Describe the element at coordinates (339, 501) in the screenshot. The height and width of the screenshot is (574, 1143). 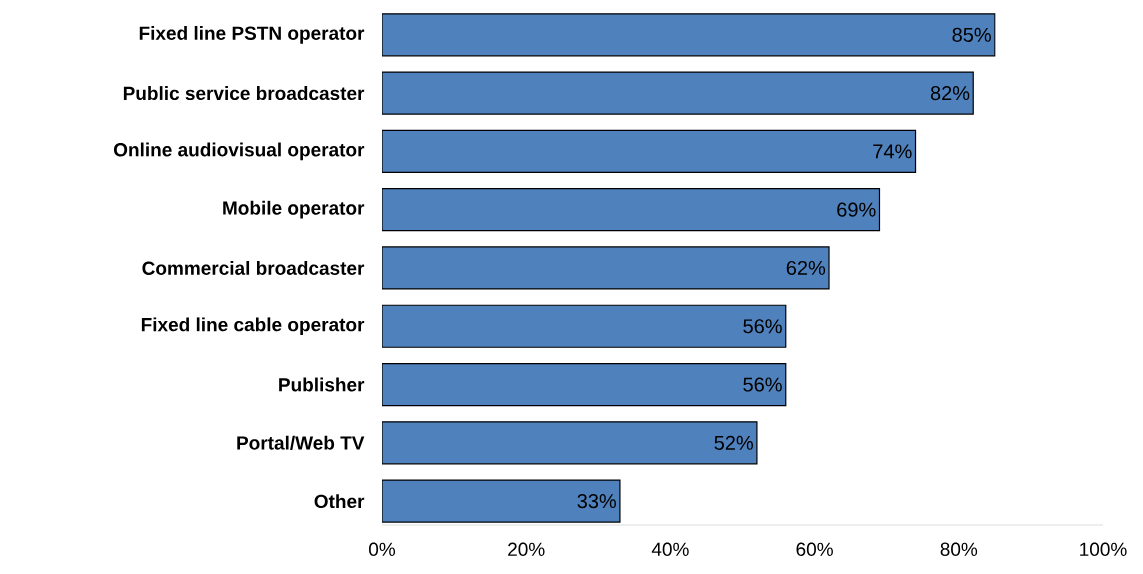
I see `y-tick-label: Other` at that location.